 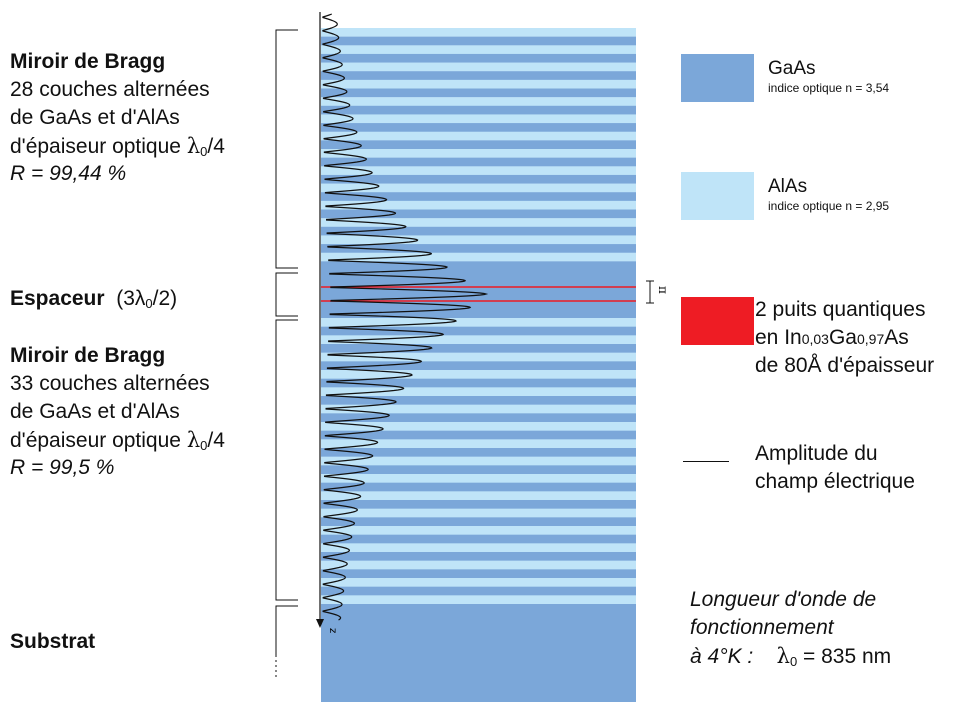 What do you see at coordinates (95, 146) in the screenshot?
I see `top-mirror-thickness-text: d'épaiseur optique` at bounding box center [95, 146].